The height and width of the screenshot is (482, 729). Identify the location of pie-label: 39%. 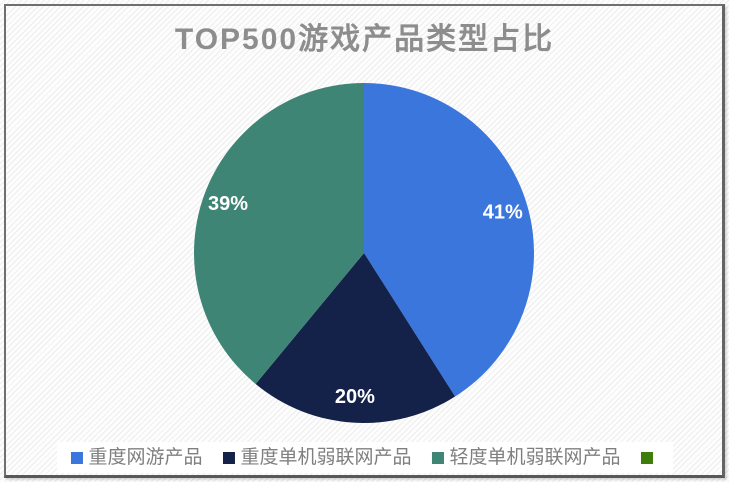
(228, 204).